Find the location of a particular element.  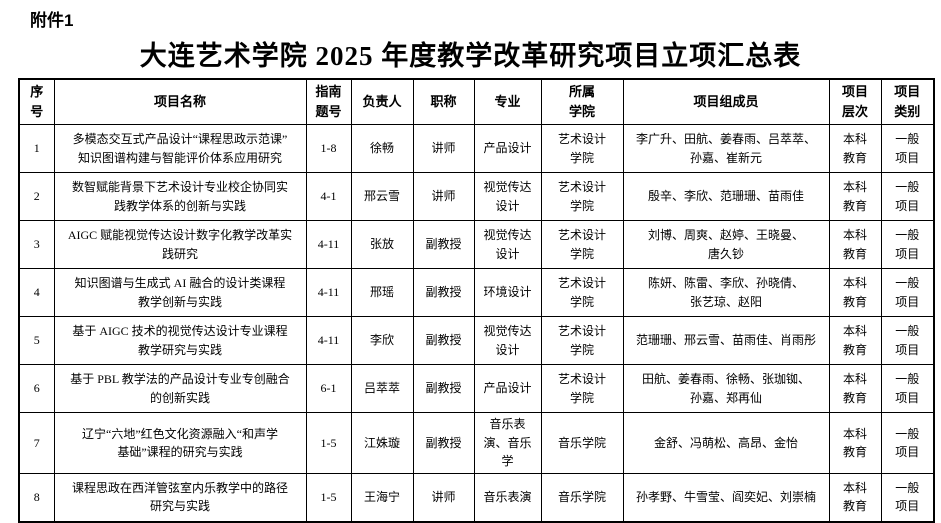

row7-college: 音乐学院 is located at coordinates (582, 443).